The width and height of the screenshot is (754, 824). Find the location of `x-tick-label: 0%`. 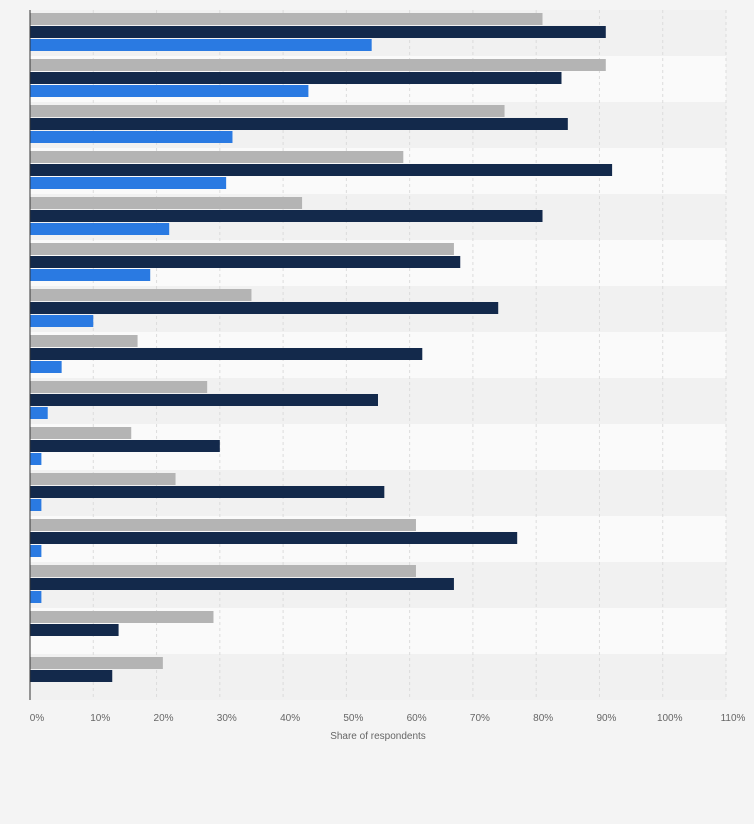

x-tick-label: 0% is located at coordinates (37, 718).